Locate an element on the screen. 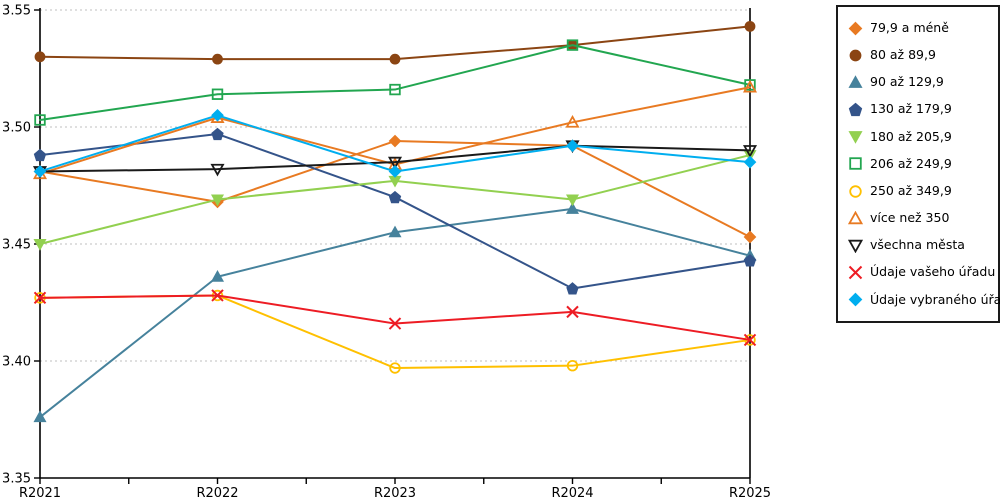  legend-x-icon is located at coordinates (855, 272).